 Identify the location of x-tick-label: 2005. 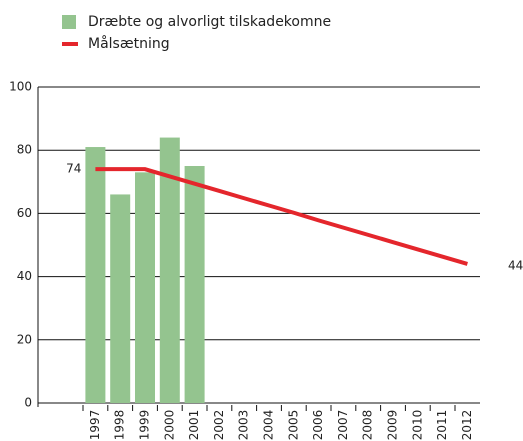
(293, 425).